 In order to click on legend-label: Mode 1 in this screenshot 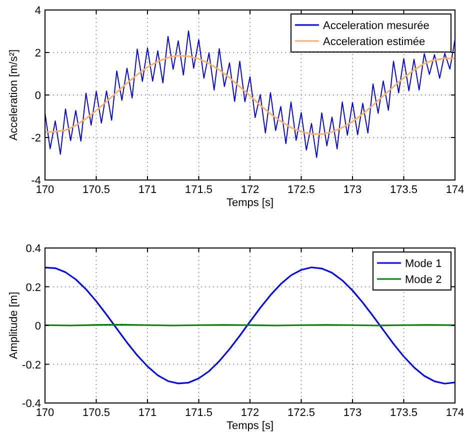, I will do `click(423, 264)`.